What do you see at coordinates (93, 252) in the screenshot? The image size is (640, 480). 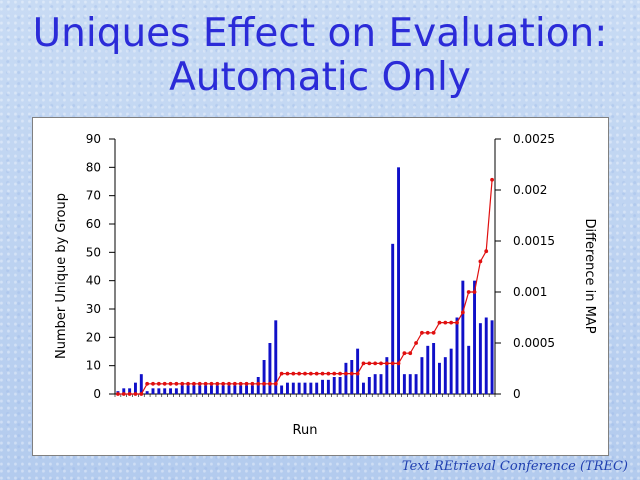 I see `left-tick-label: 50` at bounding box center [93, 252].